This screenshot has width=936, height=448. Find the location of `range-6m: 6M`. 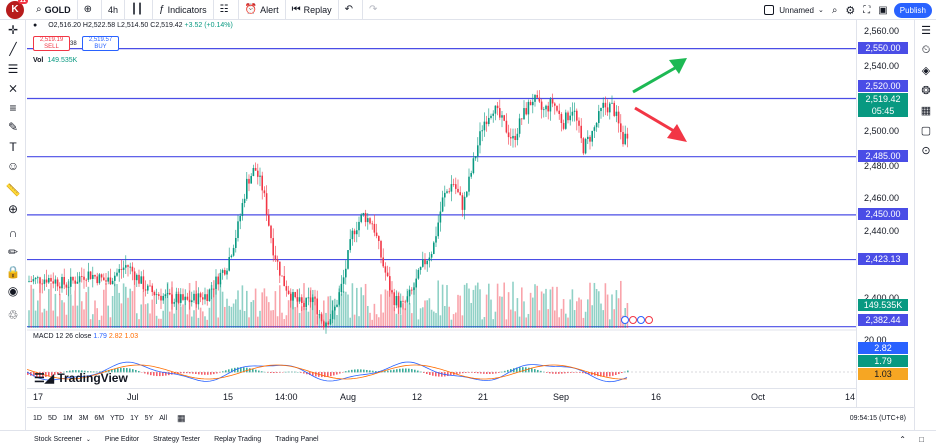

range-6m: 6M is located at coordinates (99, 418).